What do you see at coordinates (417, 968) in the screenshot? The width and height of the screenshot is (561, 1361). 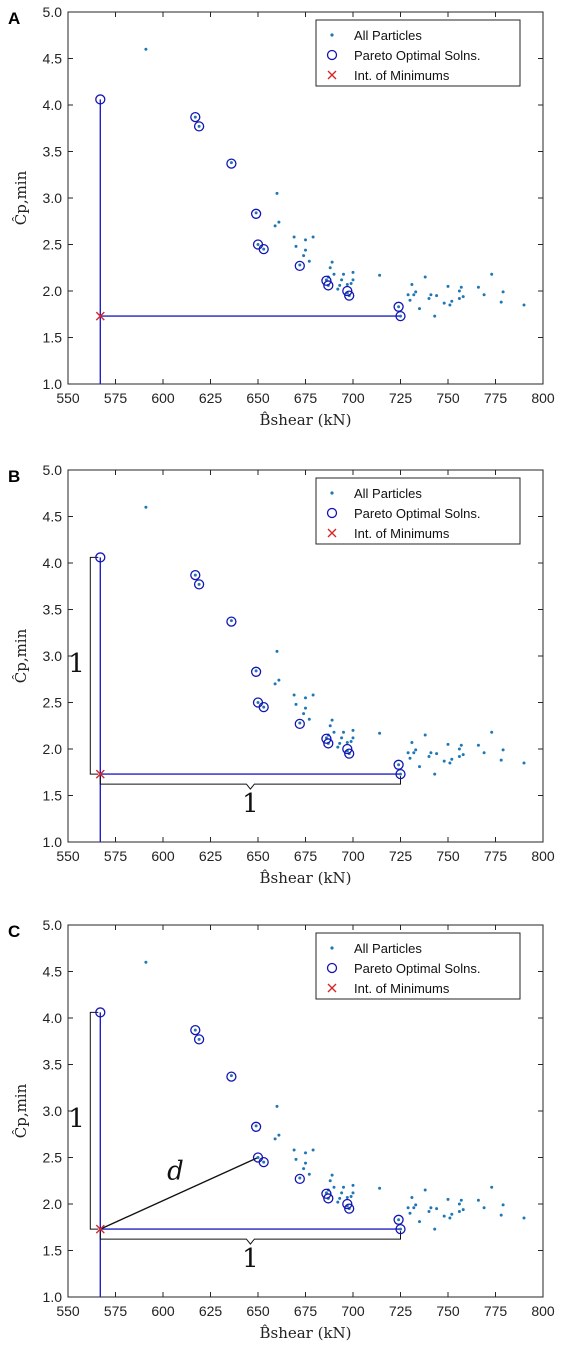 I see `legend-entry: Pareto Optimal Solns.` at bounding box center [417, 968].